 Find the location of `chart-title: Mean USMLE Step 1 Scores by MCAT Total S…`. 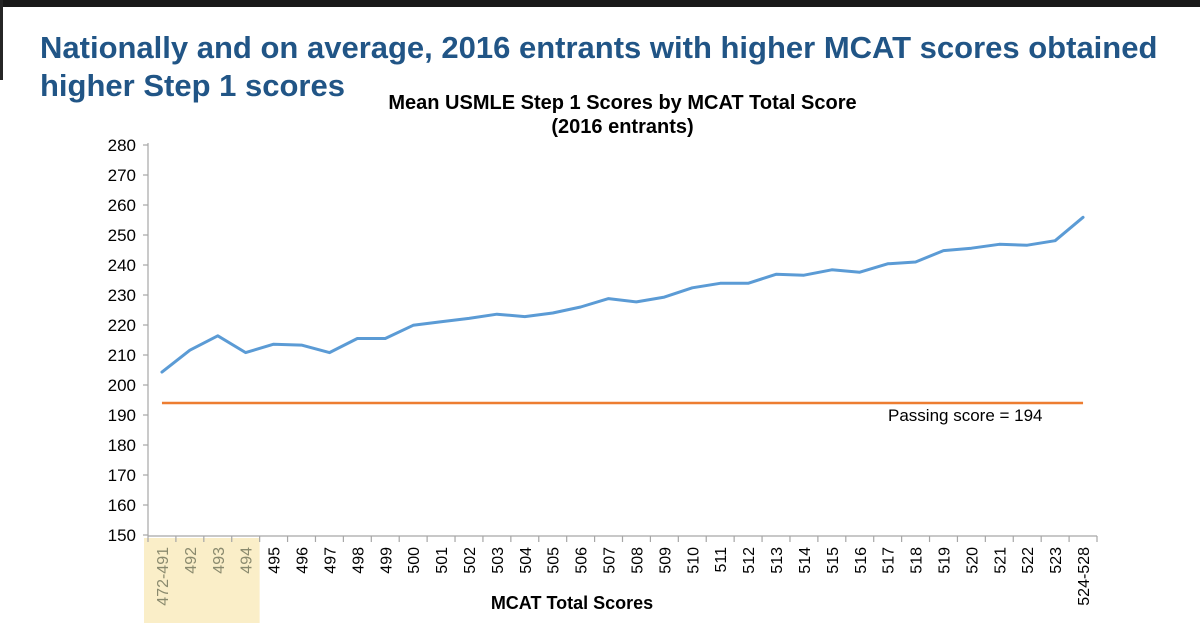

chart-title: Mean USMLE Step 1 Scores by MCAT Total S… is located at coordinates (622, 103).